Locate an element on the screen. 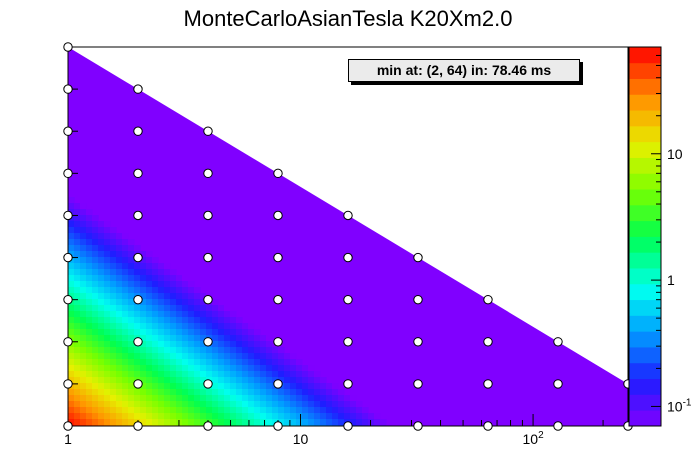  min-annotation-box: min at: (2, 64) in: 78.46 ms is located at coordinates (464, 70).